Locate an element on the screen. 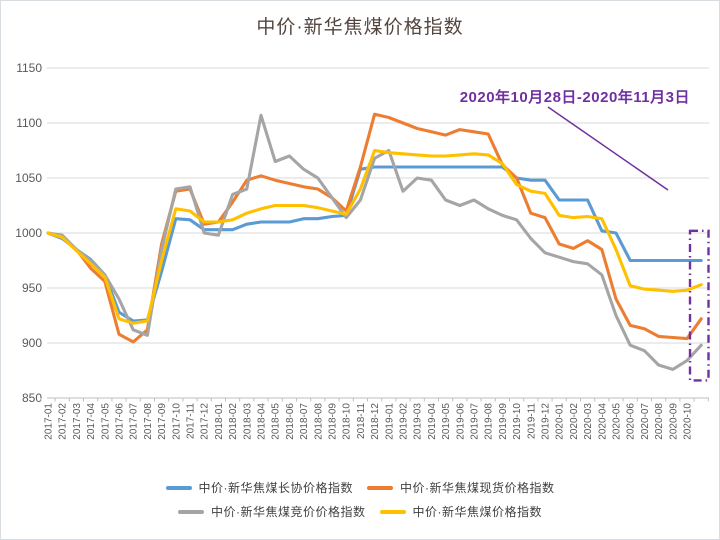 The height and width of the screenshot is (540, 720). svg-text: 2019-10 is located at coordinates (517, 421).